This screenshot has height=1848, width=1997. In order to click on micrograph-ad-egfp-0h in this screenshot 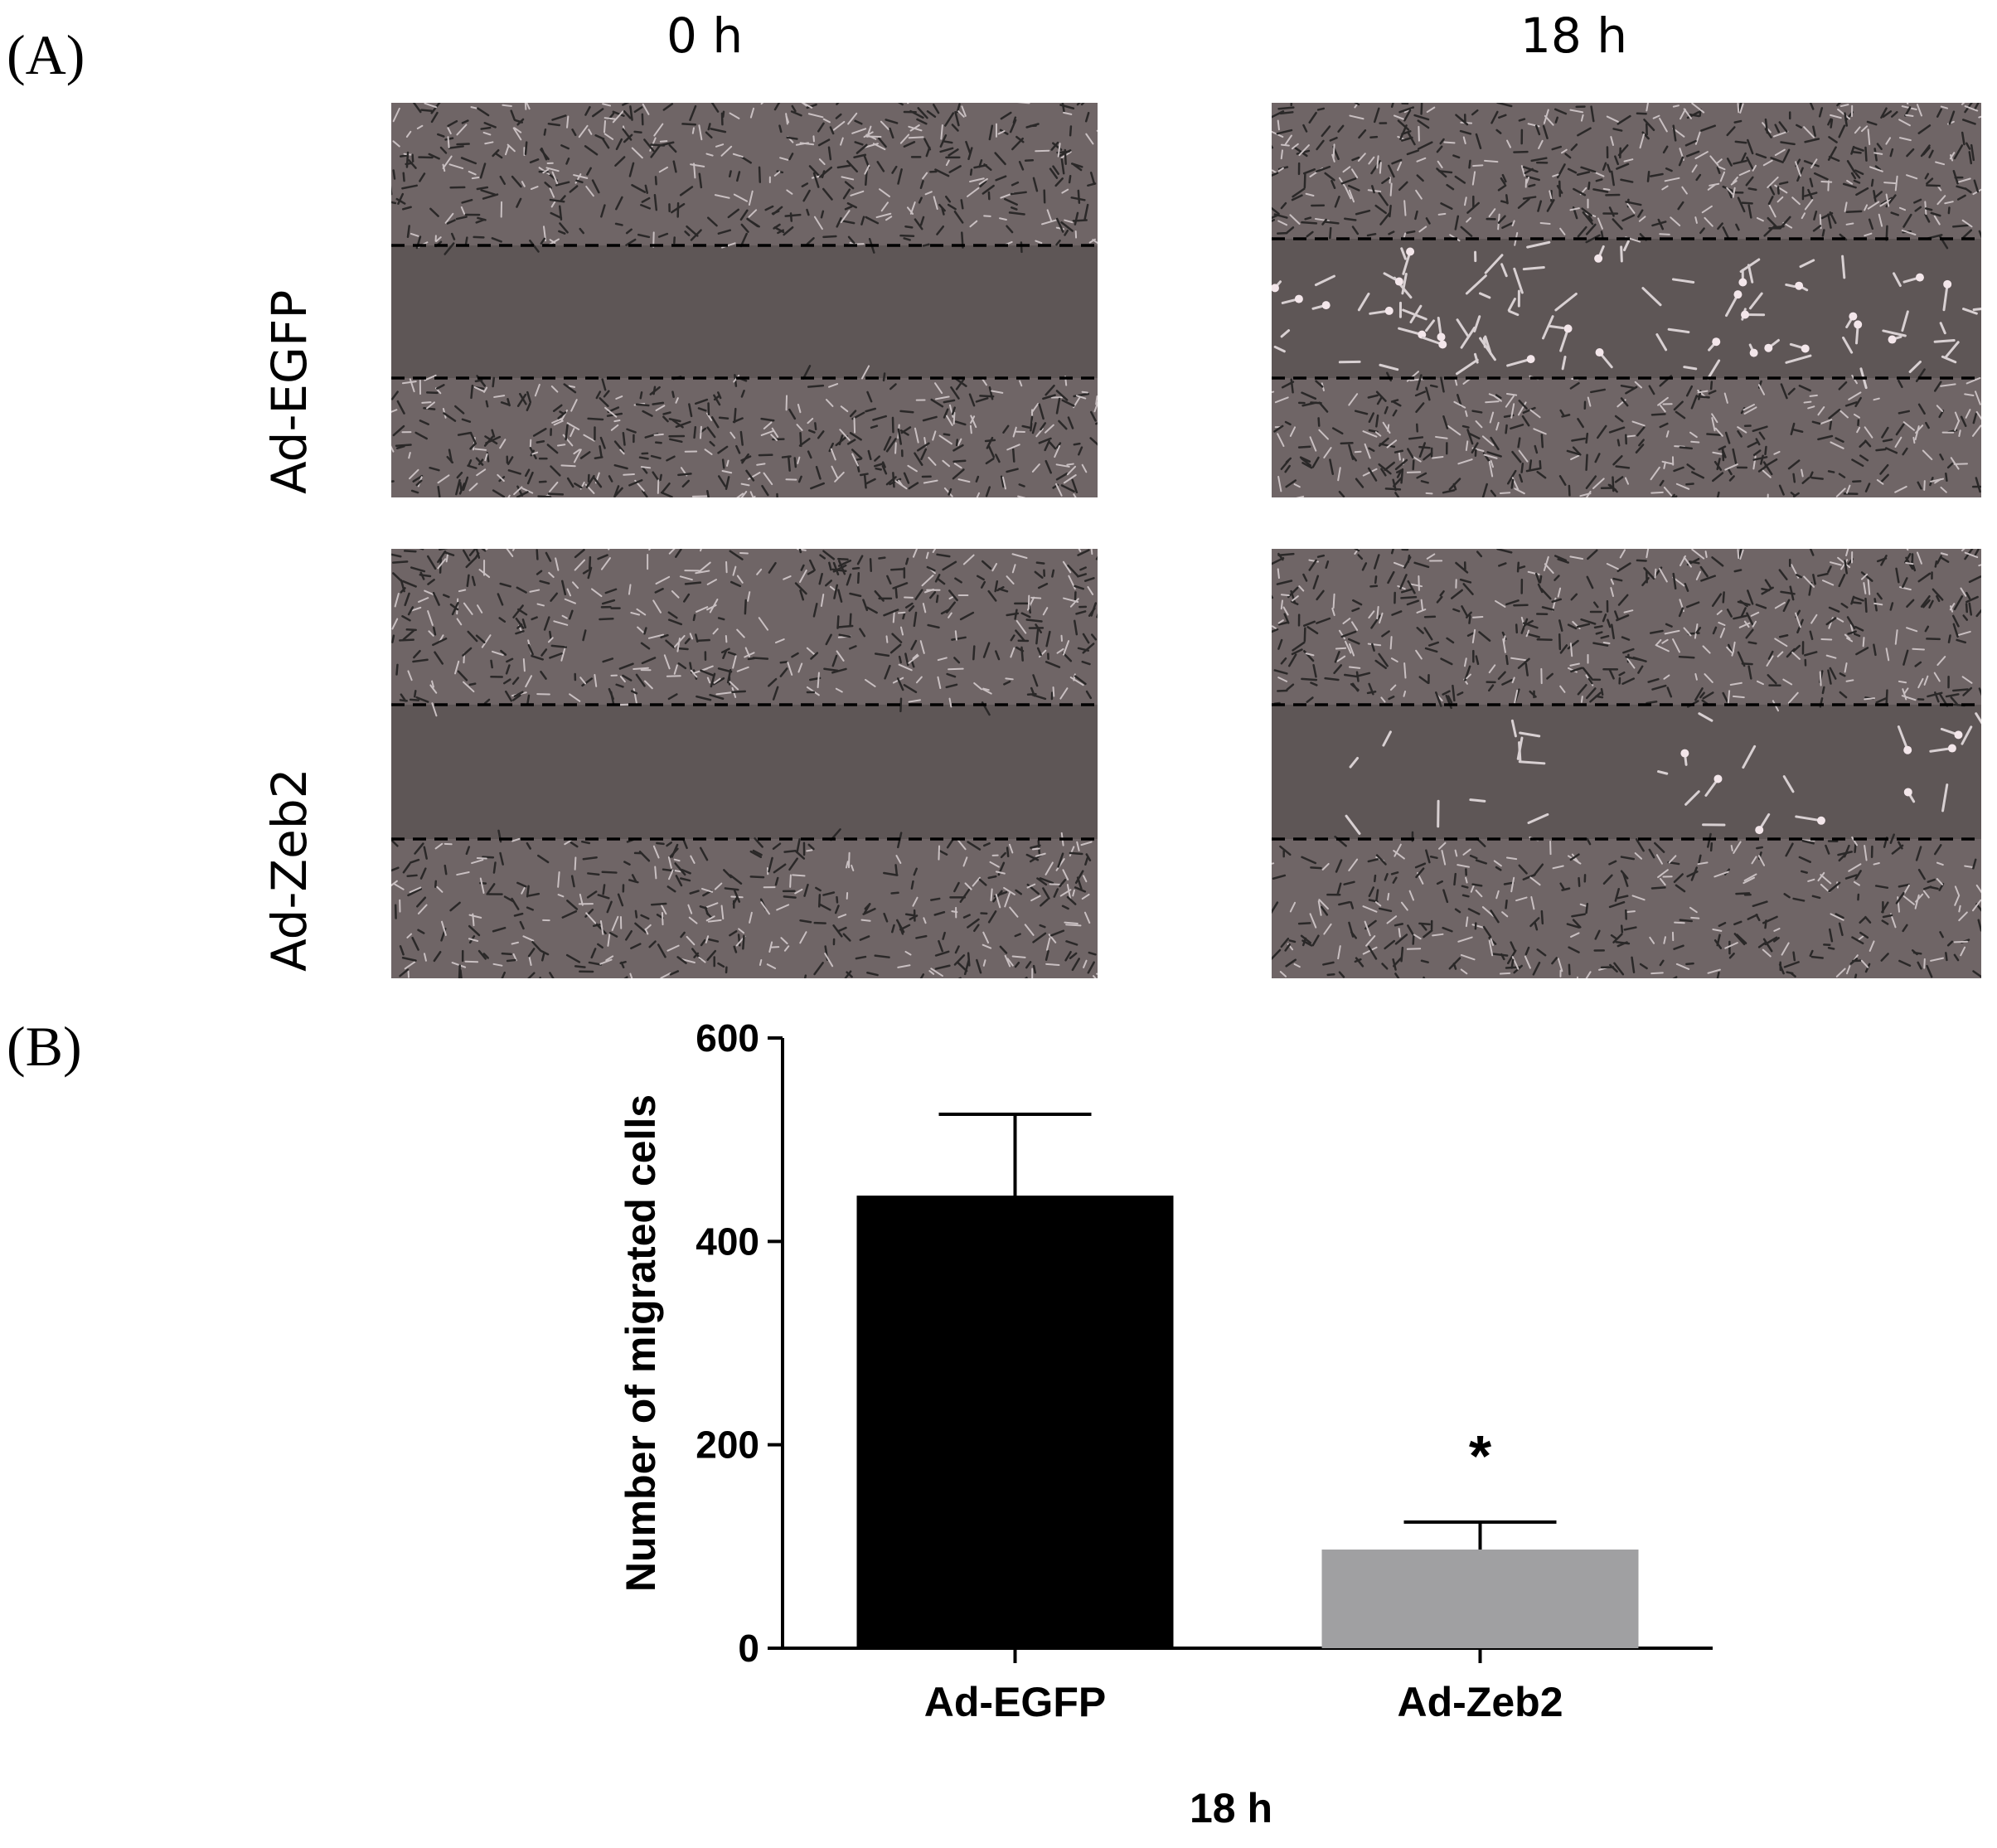, I will do `click(744, 300)`.